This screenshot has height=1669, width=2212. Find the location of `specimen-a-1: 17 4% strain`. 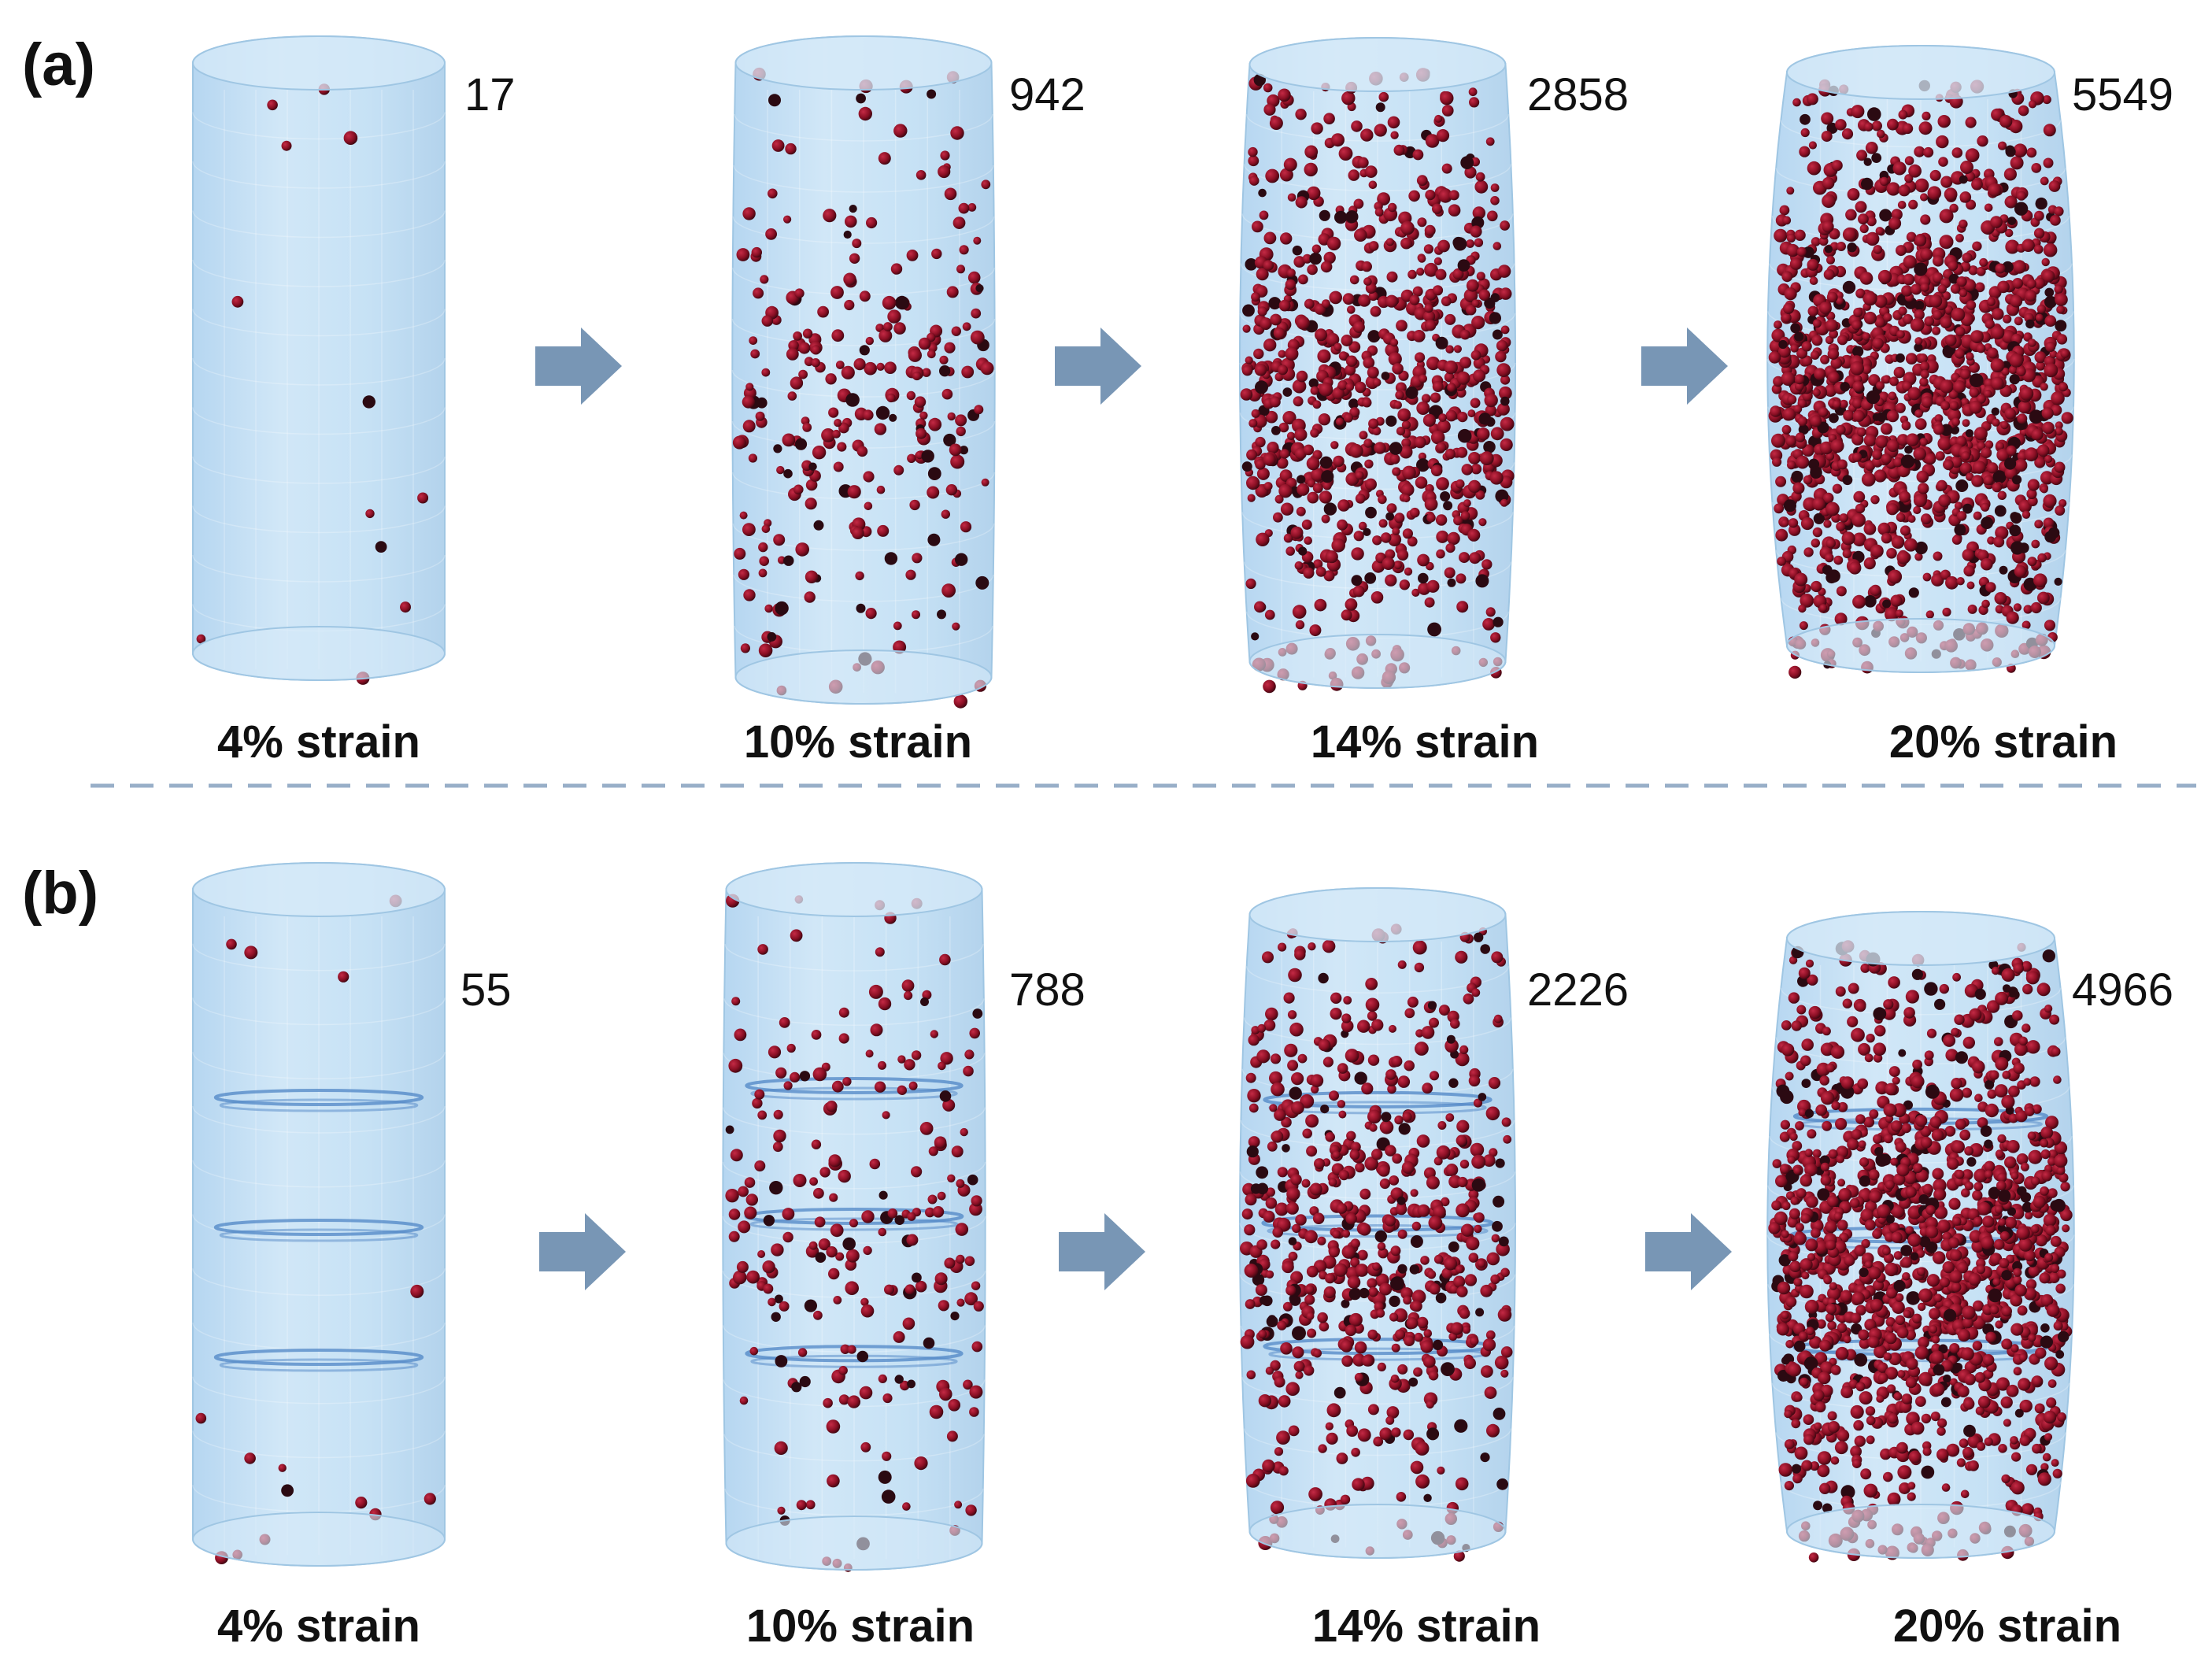

specimen-a-1: 17 4% strain is located at coordinates (353, 401).